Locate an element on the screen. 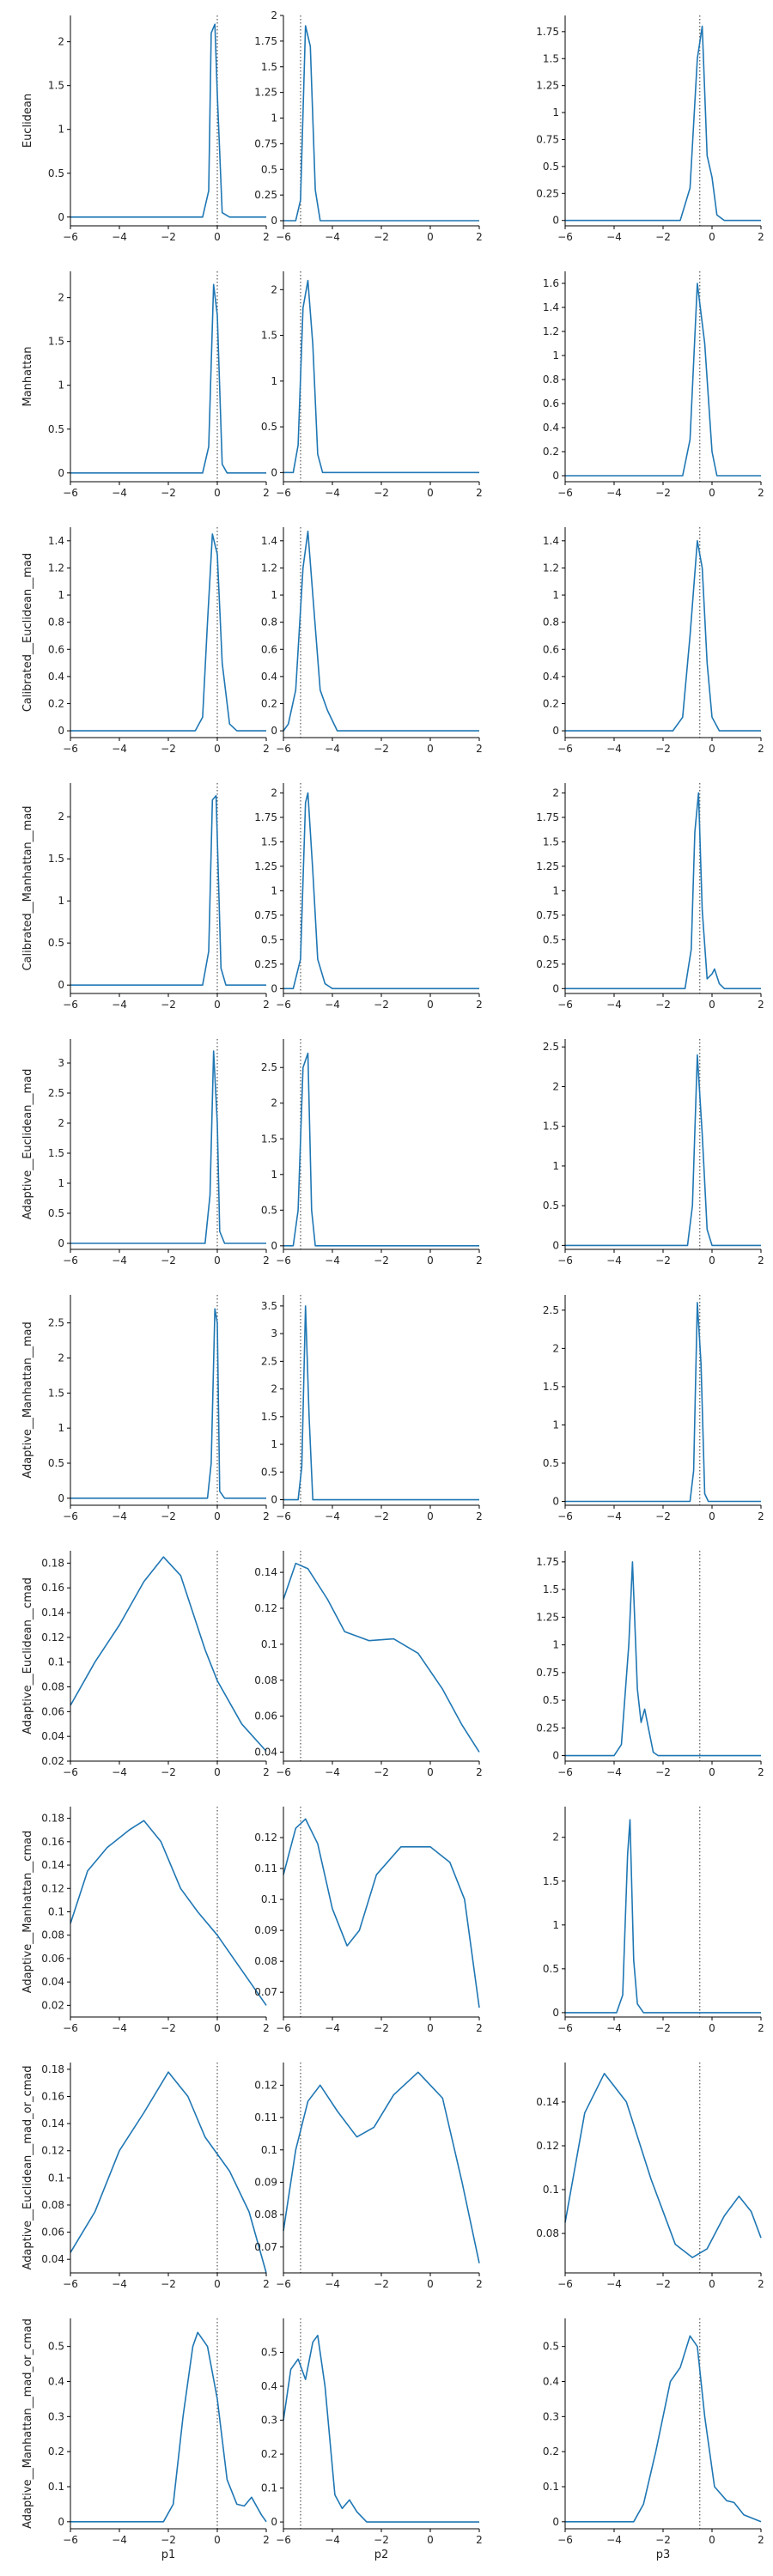 The width and height of the screenshot is (773, 2576). y-tick-label: 1.4 is located at coordinates (551, 307).